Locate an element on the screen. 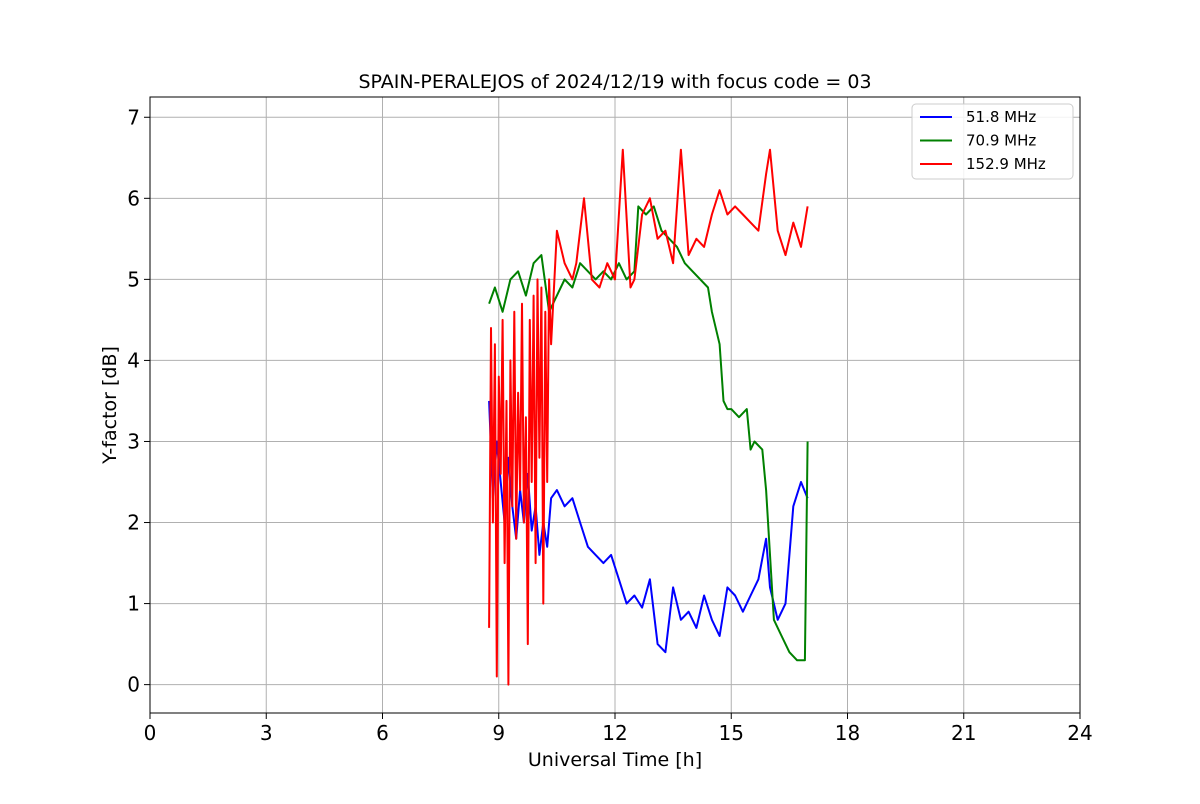 This screenshot has height=804, width=1200. x-tick-label: 6 is located at coordinates (382, 733).